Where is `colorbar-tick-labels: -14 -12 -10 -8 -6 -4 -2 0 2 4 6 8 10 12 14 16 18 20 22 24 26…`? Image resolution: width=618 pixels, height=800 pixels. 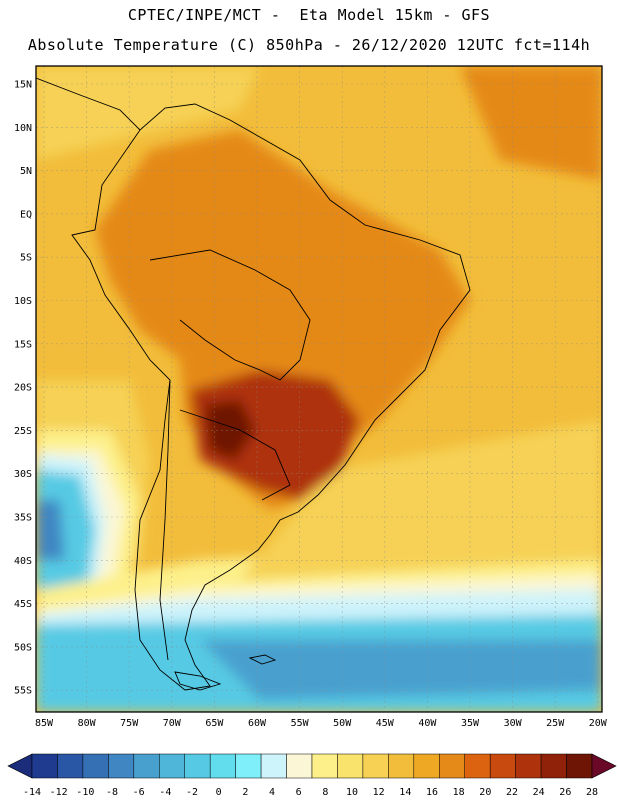
colorbar-tick-labels: -14 -12 -10 -8 -6 -4 -2 0 2 4 6 8 10 12 14 16 18 20 22 24 26… is located at coordinates (310, 792).